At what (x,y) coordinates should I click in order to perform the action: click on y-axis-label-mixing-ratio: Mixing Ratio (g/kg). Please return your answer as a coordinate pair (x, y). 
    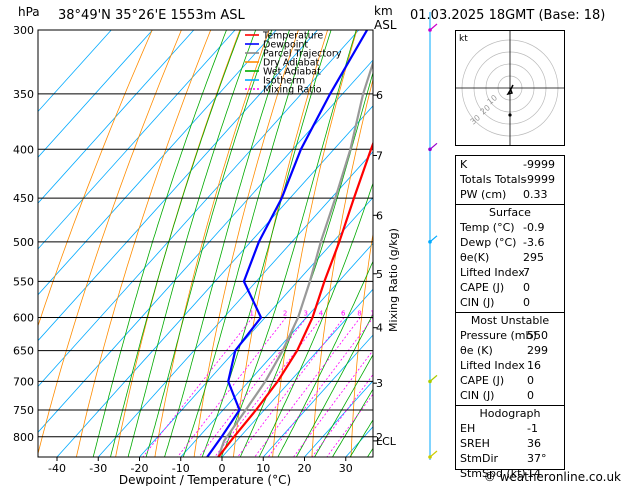
    Looking at the image, I should click on (393, 280).